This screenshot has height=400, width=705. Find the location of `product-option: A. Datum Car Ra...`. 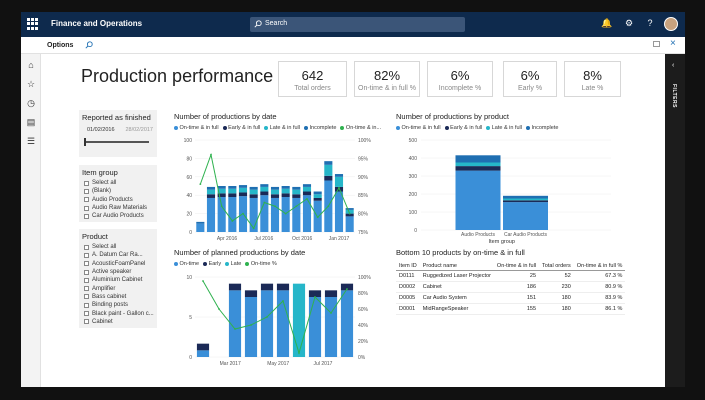

product-option: A. Datum Car Ra... is located at coordinates (118, 255).